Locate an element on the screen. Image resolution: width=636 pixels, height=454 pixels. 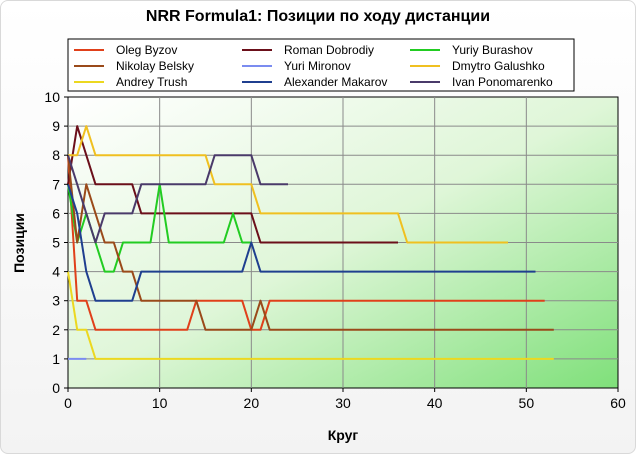
chart-title: NRR Formula1: Позиции по ходу дистанции is located at coordinates (318, 16).